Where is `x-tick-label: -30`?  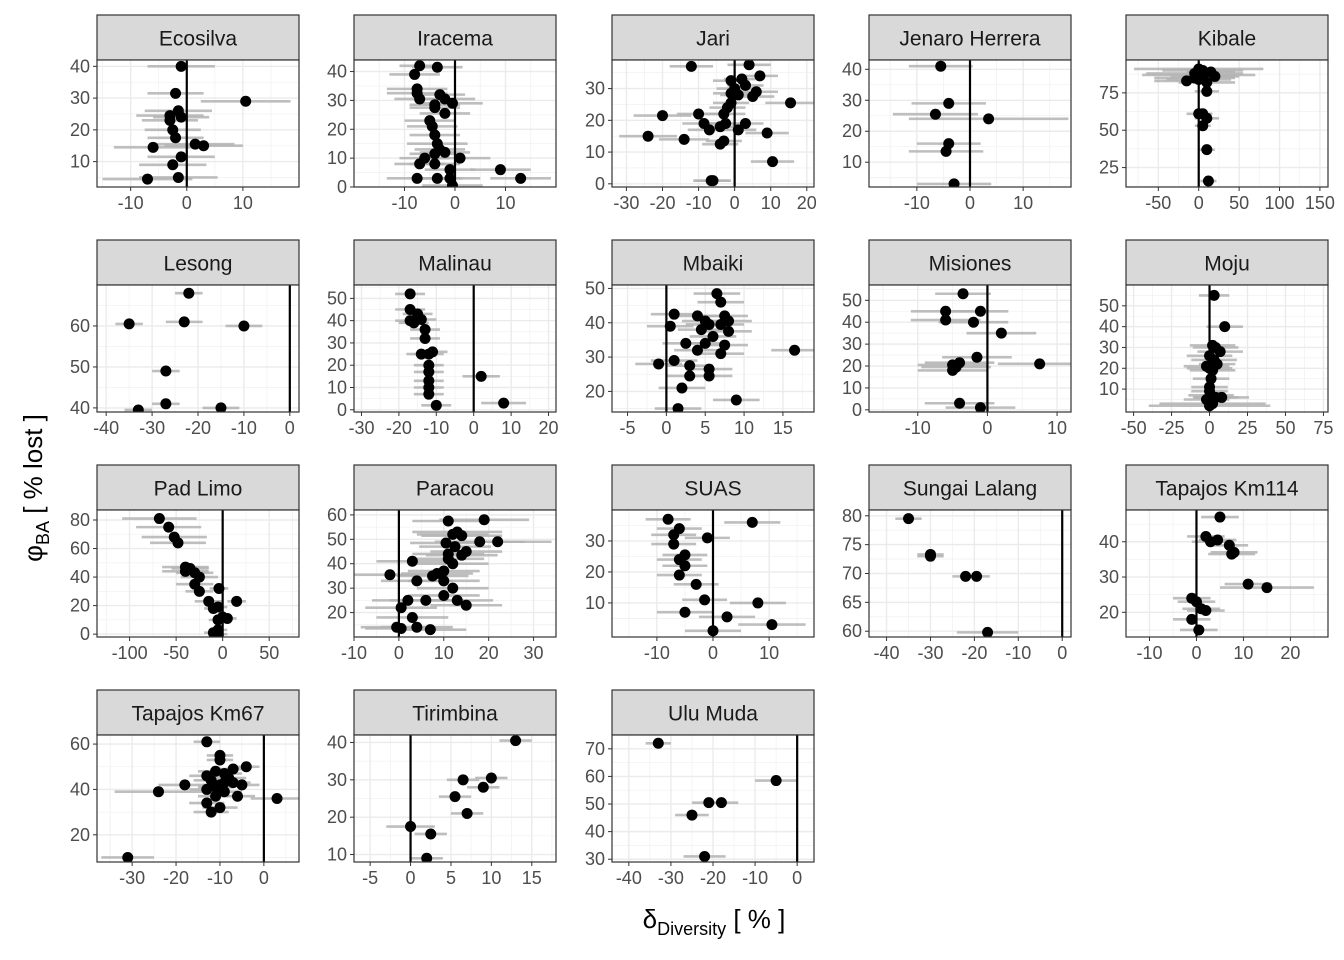
x-tick-label: -30 is located at coordinates (626, 203).